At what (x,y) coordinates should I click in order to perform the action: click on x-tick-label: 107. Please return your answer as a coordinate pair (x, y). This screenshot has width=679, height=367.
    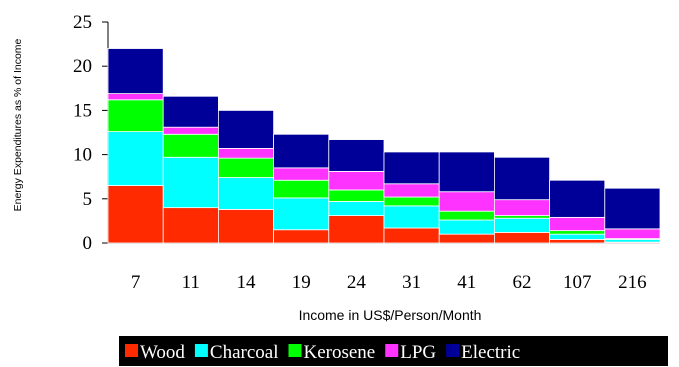
    Looking at the image, I should click on (577, 282).